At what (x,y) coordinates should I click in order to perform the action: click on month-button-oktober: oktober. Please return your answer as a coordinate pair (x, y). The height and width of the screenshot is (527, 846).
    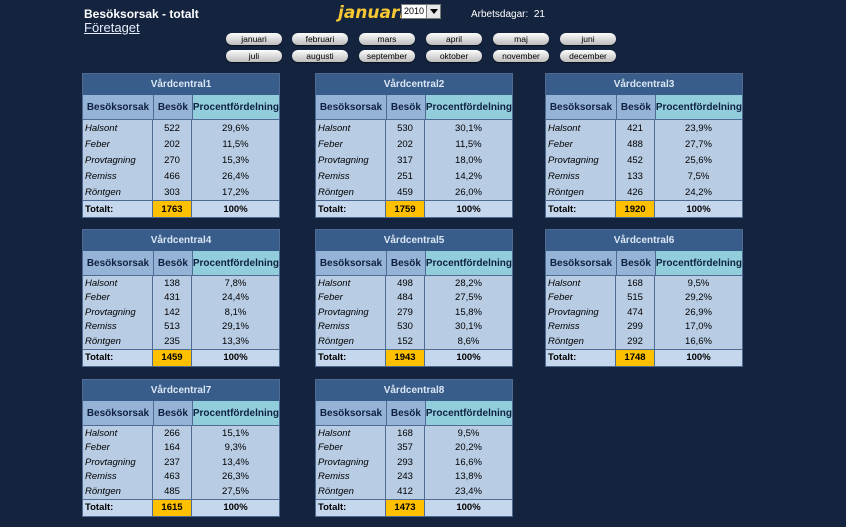
    Looking at the image, I should click on (454, 56).